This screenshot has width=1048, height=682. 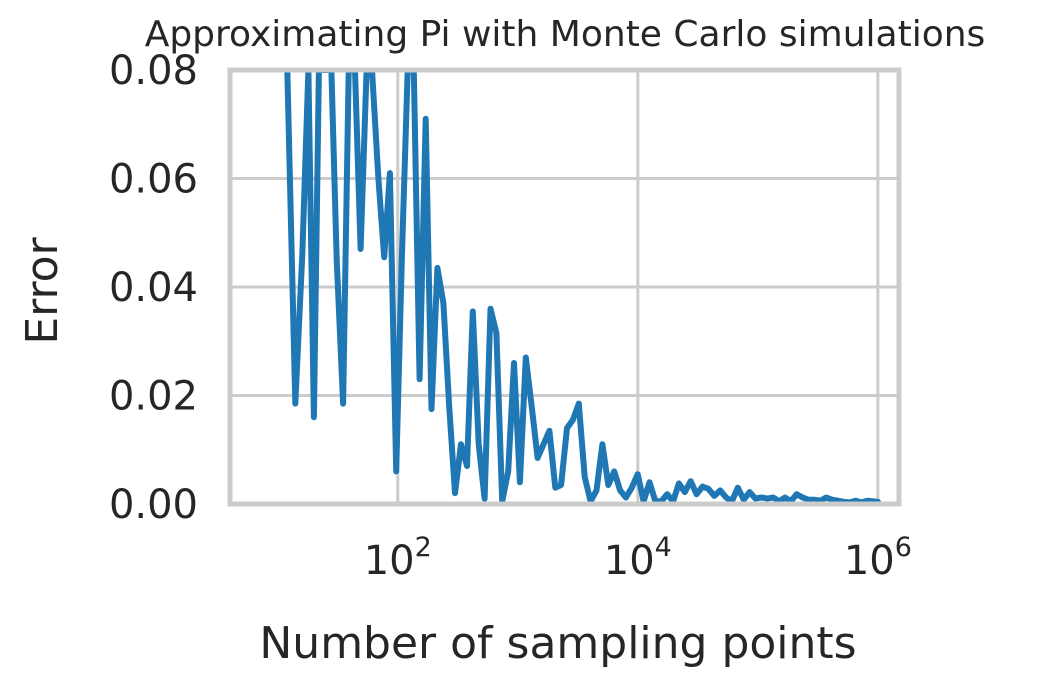 What do you see at coordinates (153, 505) in the screenshot?
I see `y-tick-label: 0.00` at bounding box center [153, 505].